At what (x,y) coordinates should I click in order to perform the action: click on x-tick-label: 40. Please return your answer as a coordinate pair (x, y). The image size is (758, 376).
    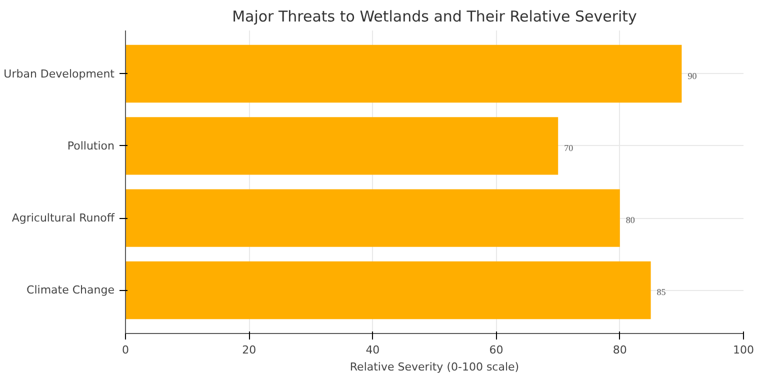
    Looking at the image, I should click on (373, 350).